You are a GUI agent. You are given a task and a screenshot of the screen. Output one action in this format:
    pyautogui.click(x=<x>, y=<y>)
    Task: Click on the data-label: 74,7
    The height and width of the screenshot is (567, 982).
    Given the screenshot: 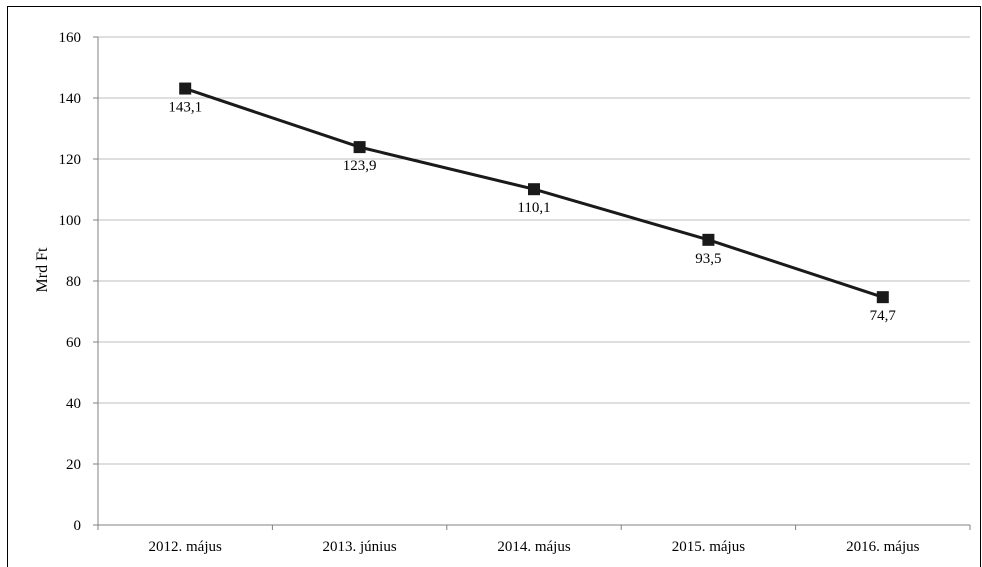 What is the action you would take?
    pyautogui.click(x=883, y=316)
    